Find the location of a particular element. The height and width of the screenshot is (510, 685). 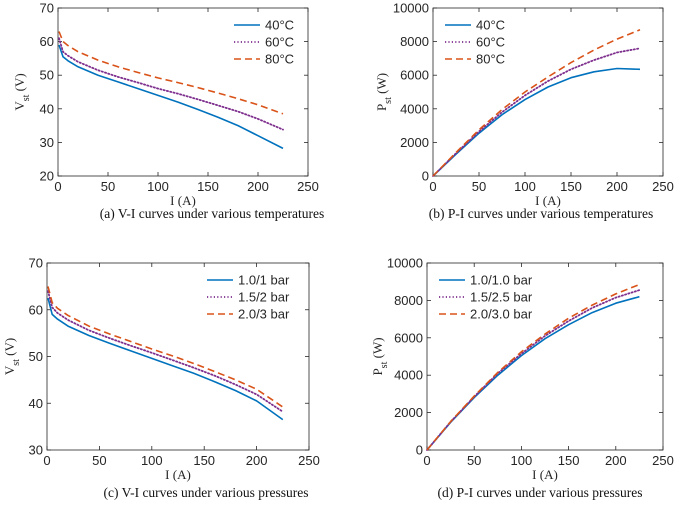

legend: 1.0/1.0 bar 1.5/2.5 bar 2.0/3.0 bar is located at coordinates (486, 297).